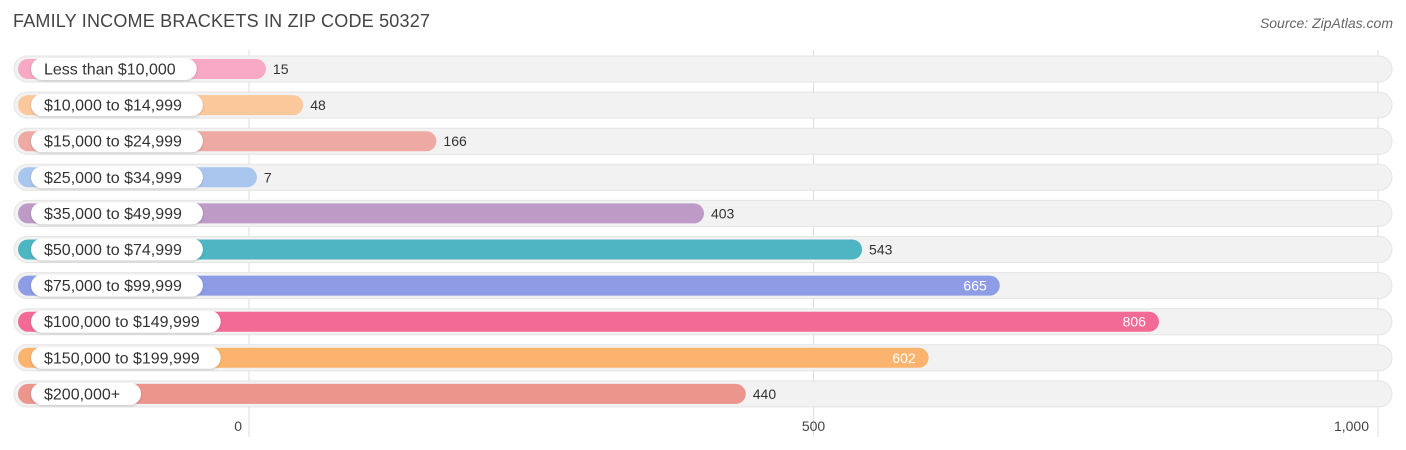 The height and width of the screenshot is (450, 1406). Describe the element at coordinates (1326, 23) in the screenshot. I see `source-note: Source: ZipAtlas.com` at that location.